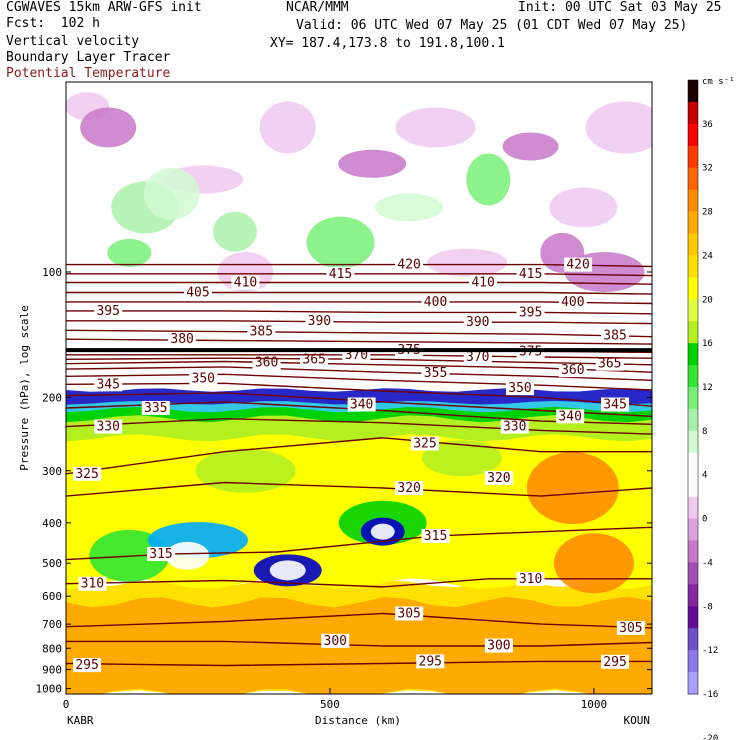 The height and width of the screenshot is (740, 740). What do you see at coordinates (358, 720) in the screenshot?
I see `x-axis-title: Distance (km)` at bounding box center [358, 720].